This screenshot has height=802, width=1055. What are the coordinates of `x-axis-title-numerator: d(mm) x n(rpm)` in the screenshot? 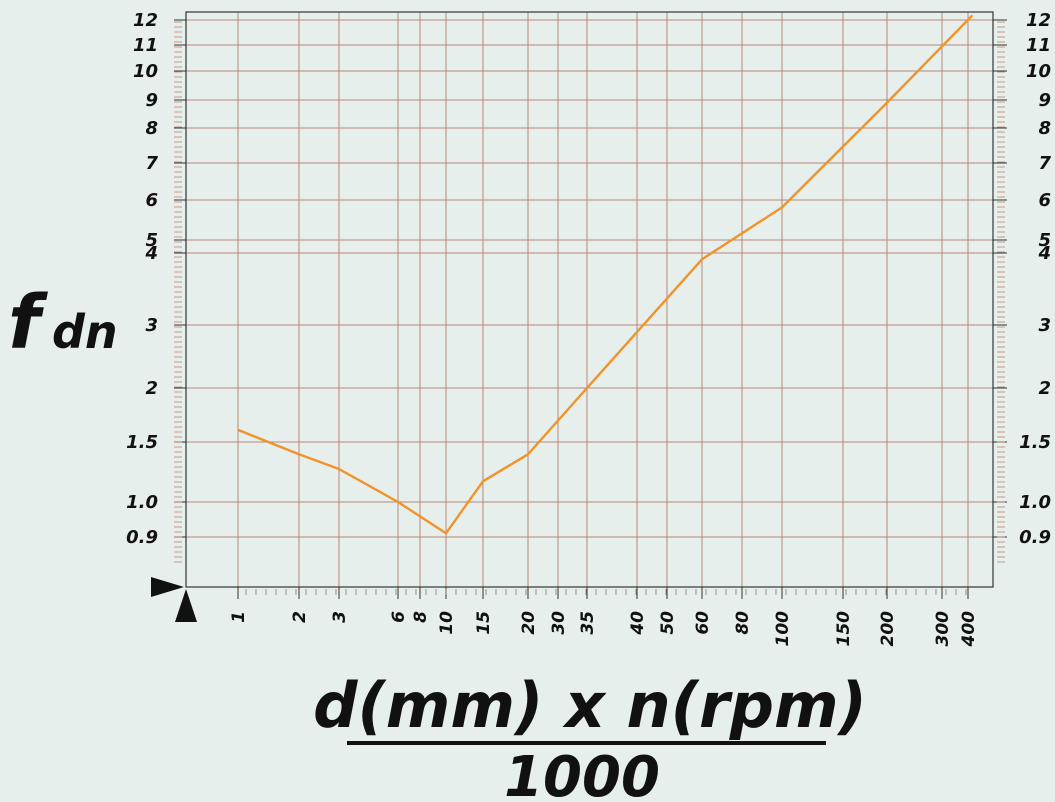 It's located at (590, 705).